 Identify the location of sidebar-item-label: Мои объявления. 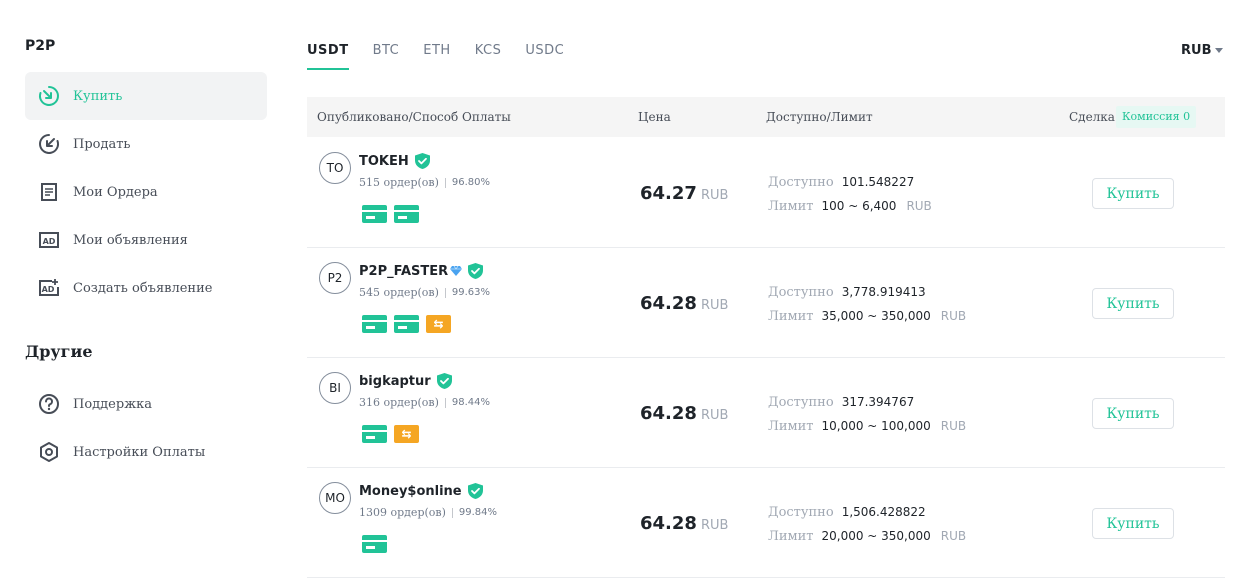
(130, 240).